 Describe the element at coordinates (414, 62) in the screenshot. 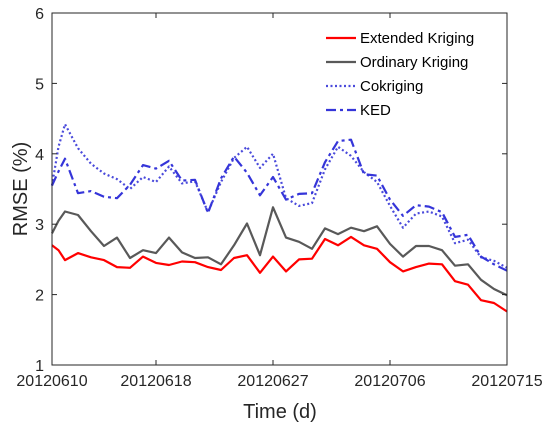

I see `legend-label-2: Ordinary Kriging` at that location.